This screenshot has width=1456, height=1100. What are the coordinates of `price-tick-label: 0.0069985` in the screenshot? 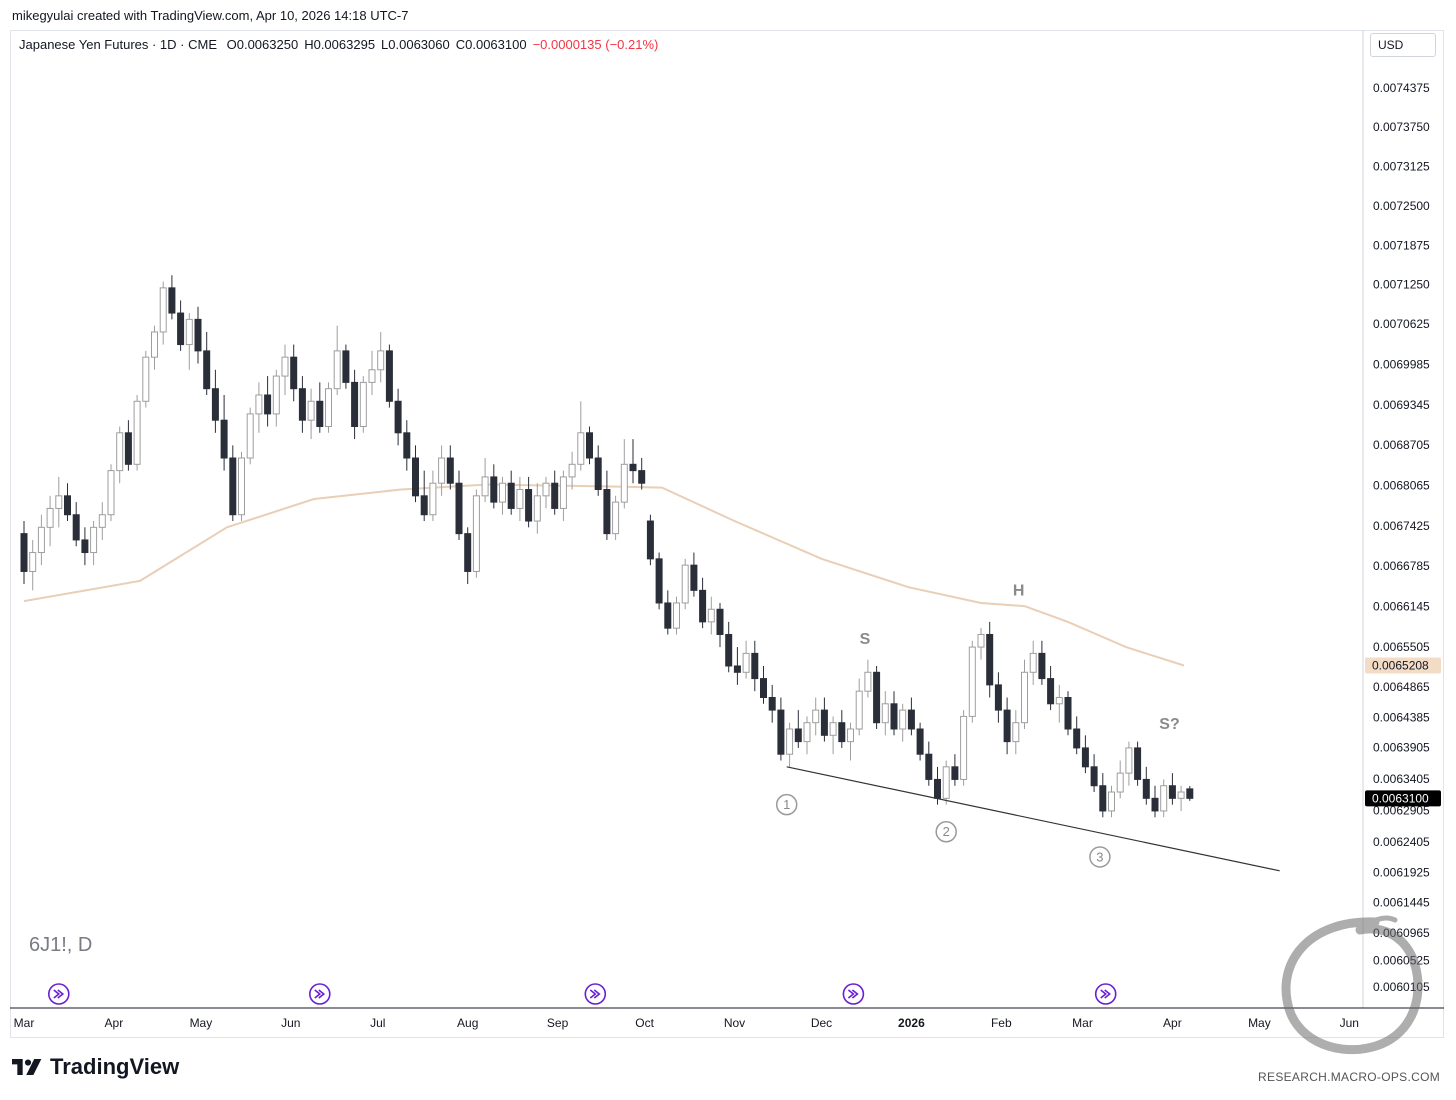 It's located at (1401, 364).